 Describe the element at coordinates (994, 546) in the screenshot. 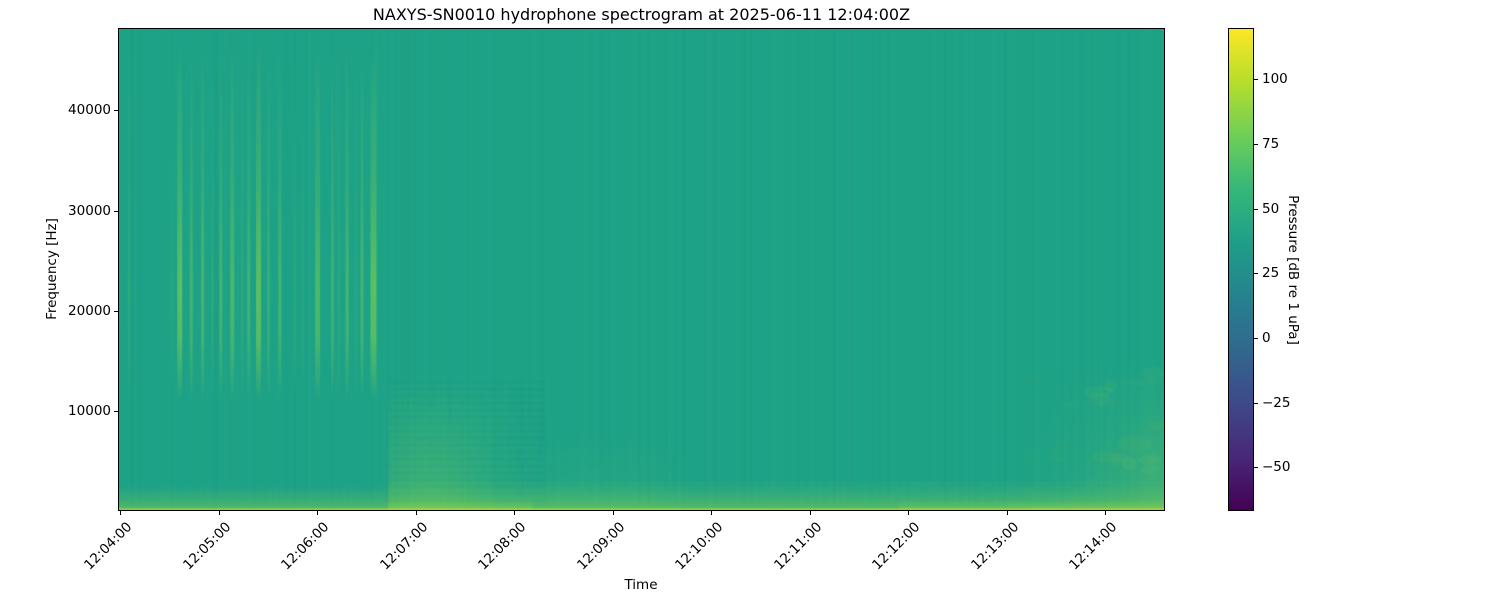

I see `x-tick-label: 12:13:00` at that location.